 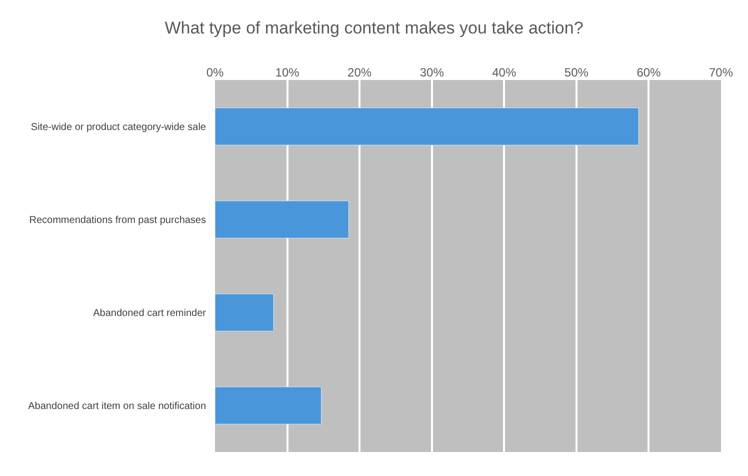 I want to click on x-tick-label: 0%, so click(x=215, y=73).